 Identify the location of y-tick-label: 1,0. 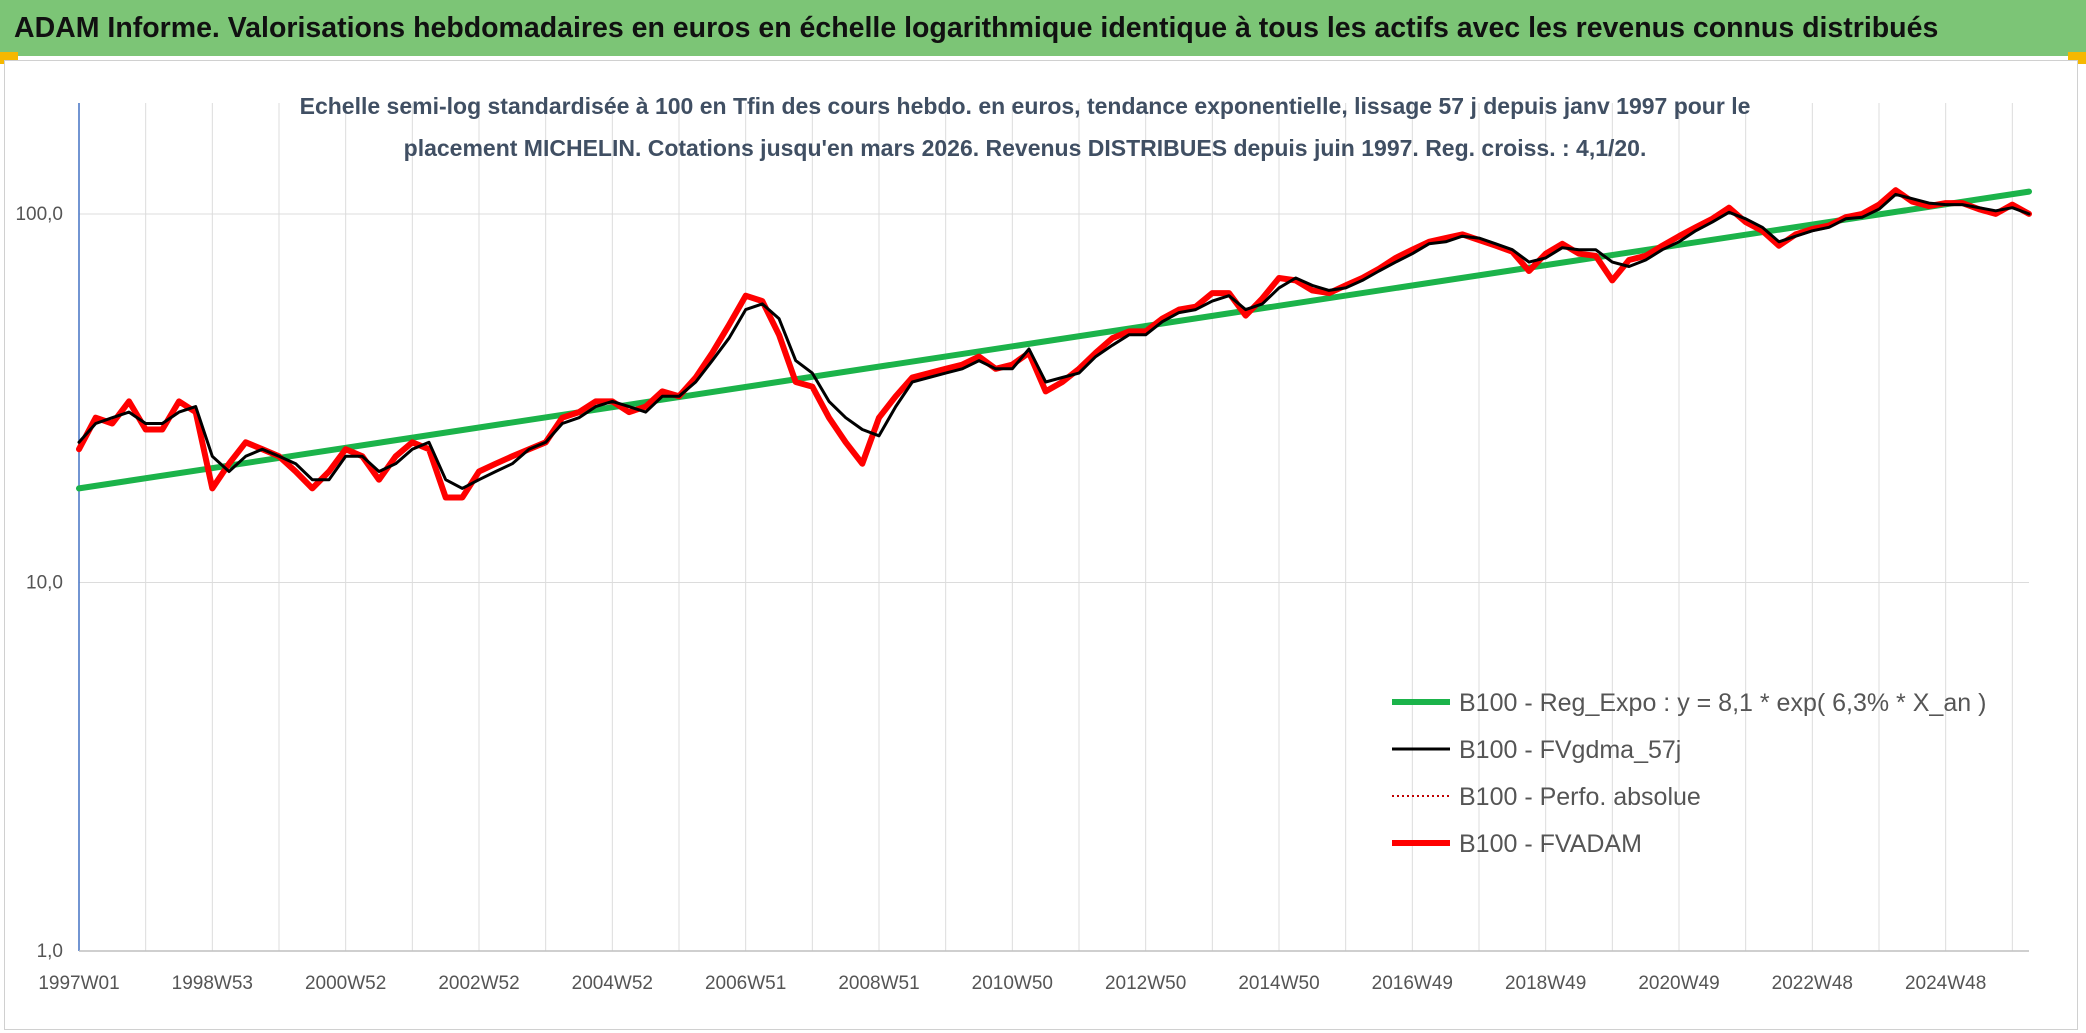
(50, 951).